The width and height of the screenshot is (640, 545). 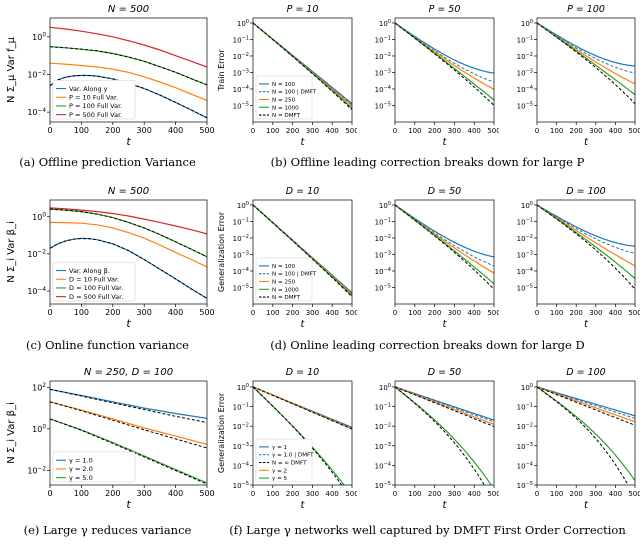 I want to click on chart-title: P = 10, so click(x=303, y=9).